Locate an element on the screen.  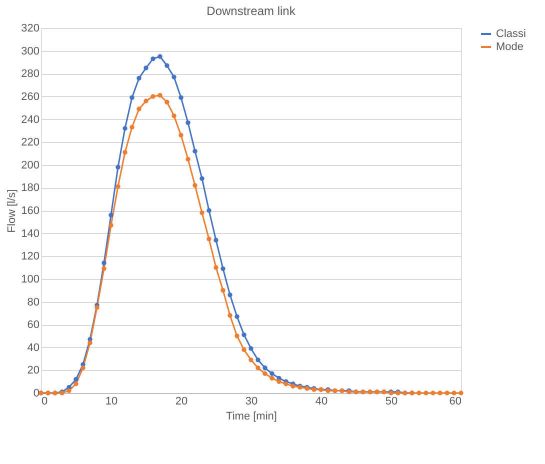
y-tick-label: 60 is located at coordinates (33, 325).